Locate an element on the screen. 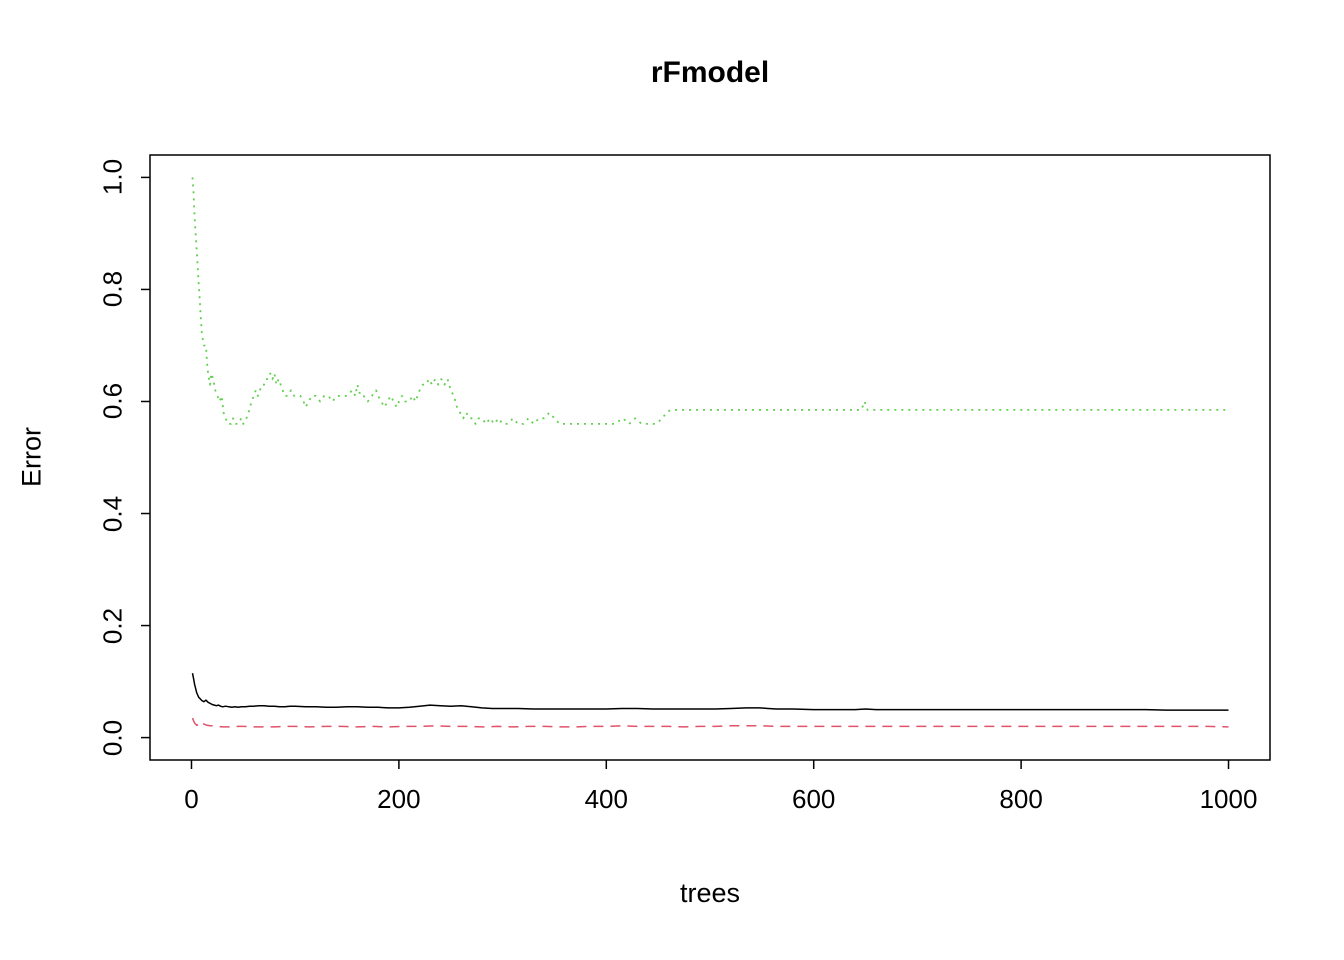  class-error-red-line is located at coordinates (710, 722).